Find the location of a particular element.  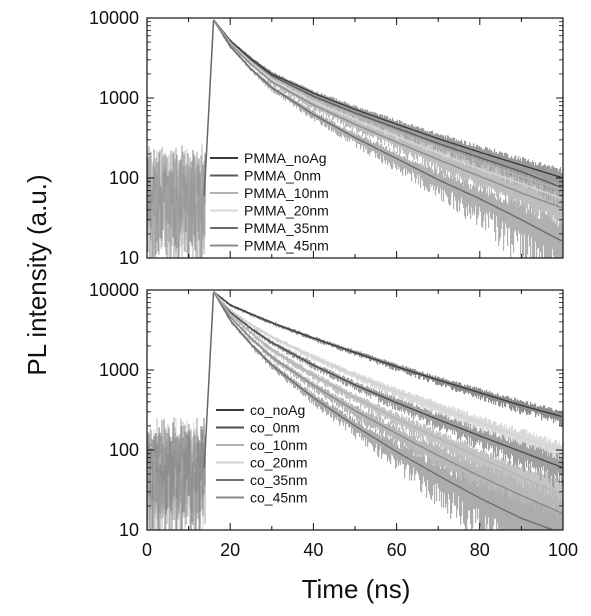

bottom-ytick-label: 100 is located at coordinates (124, 450).